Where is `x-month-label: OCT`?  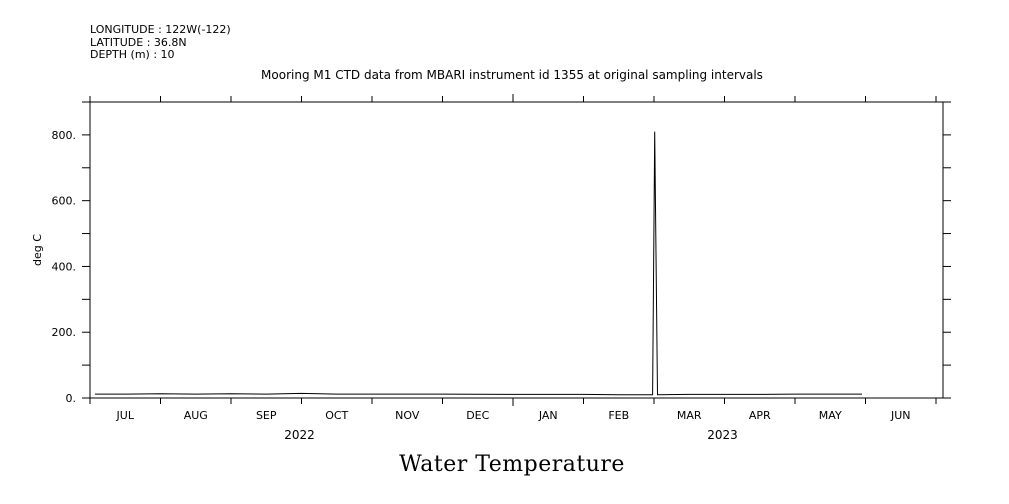
x-month-label: OCT is located at coordinates (336, 415).